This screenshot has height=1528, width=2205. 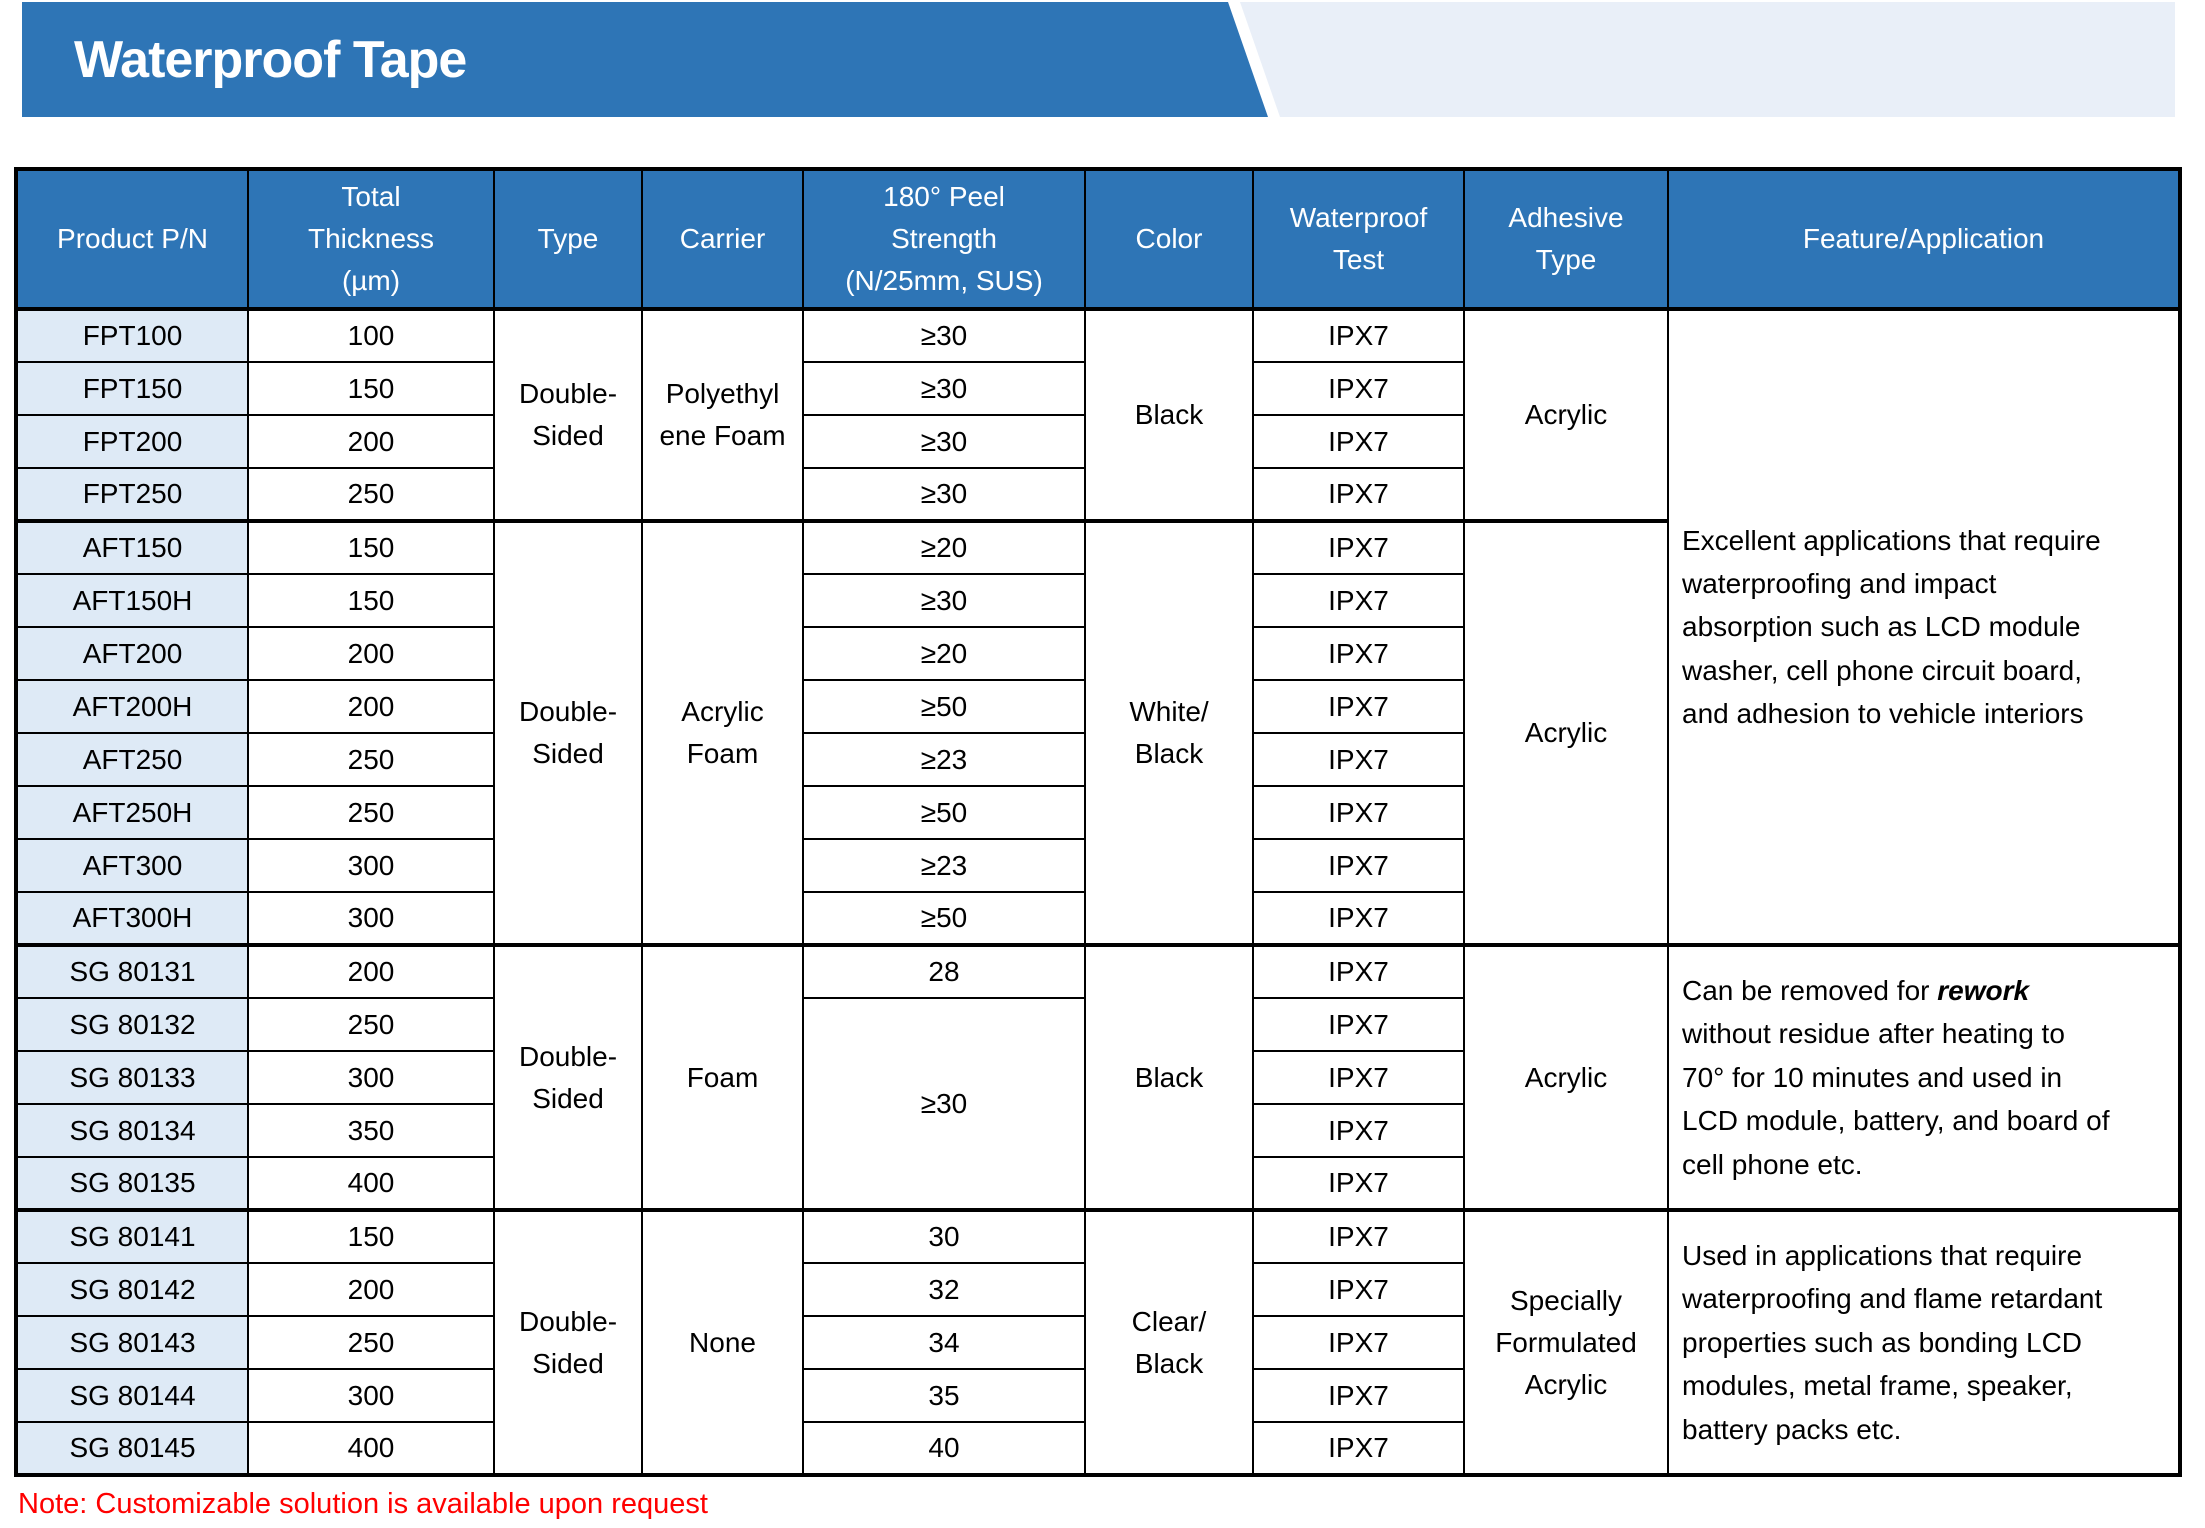 I want to click on table-row: AFT250H 250 ≥50 IPX7, so click(x=1097, y=812).